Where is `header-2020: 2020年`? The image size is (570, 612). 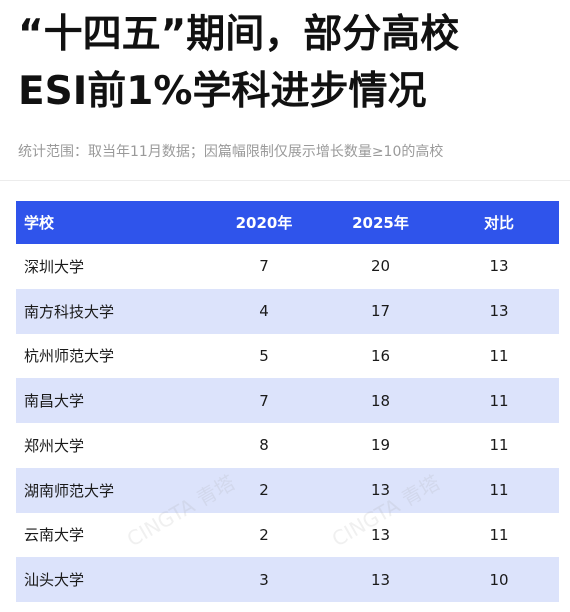
header-2020: 2020年 is located at coordinates (264, 222).